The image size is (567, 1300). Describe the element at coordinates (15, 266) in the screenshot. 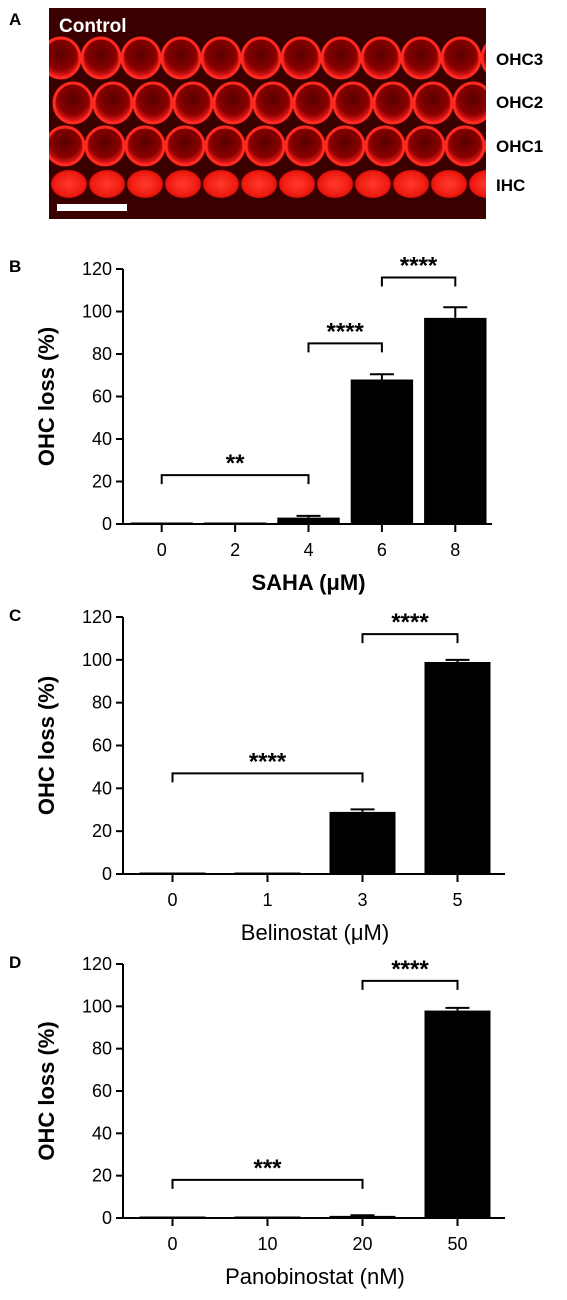

I see `panel-letter-b: B` at that location.